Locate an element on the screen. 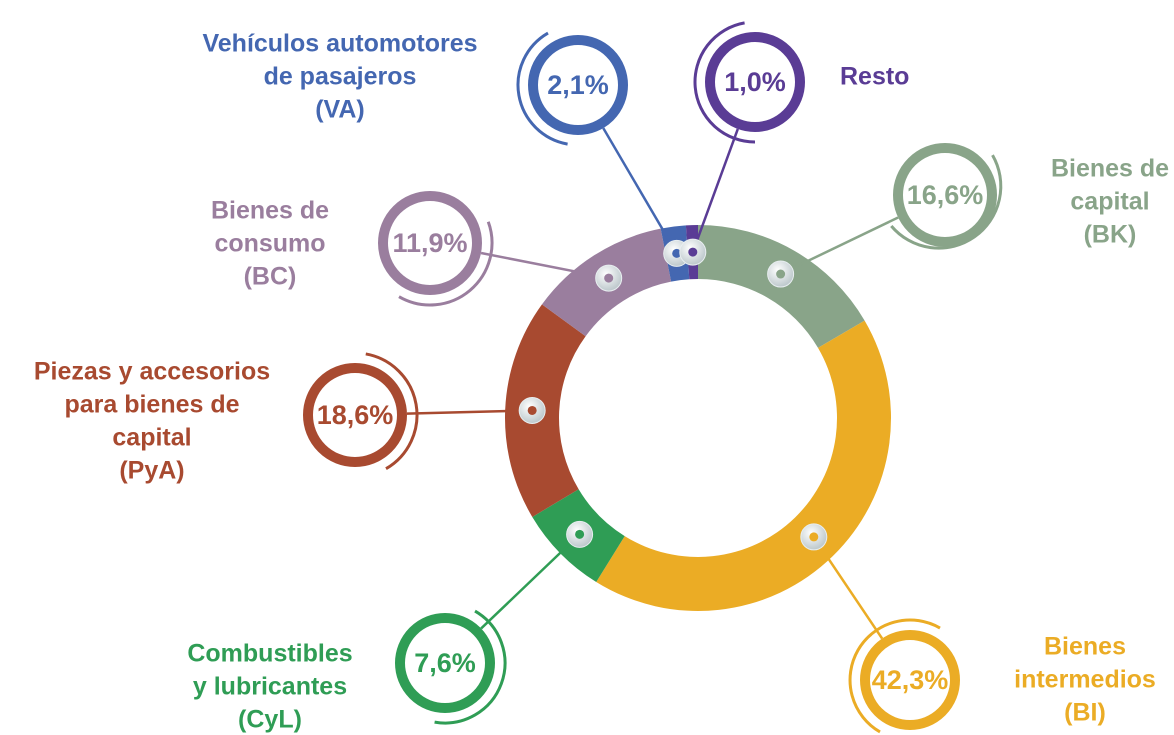  value-label: 2,1% is located at coordinates (578, 85).